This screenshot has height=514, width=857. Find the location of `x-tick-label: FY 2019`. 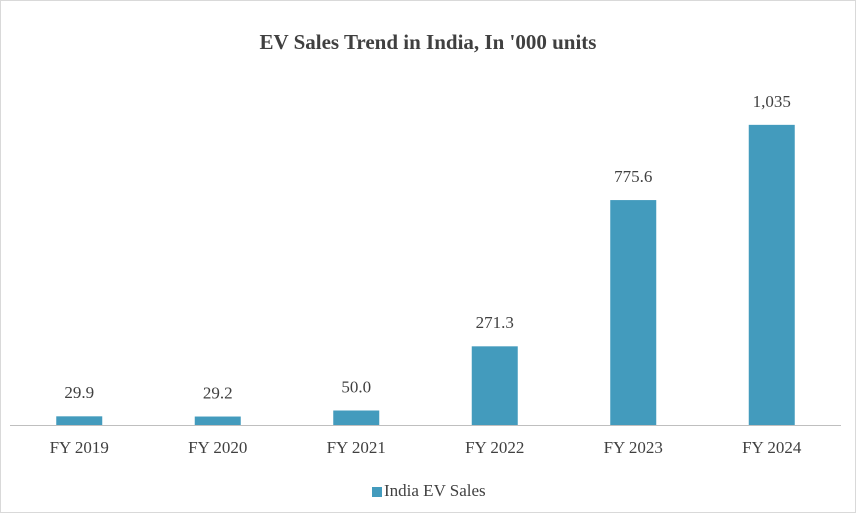

x-tick-label: FY 2019 is located at coordinates (79, 447).